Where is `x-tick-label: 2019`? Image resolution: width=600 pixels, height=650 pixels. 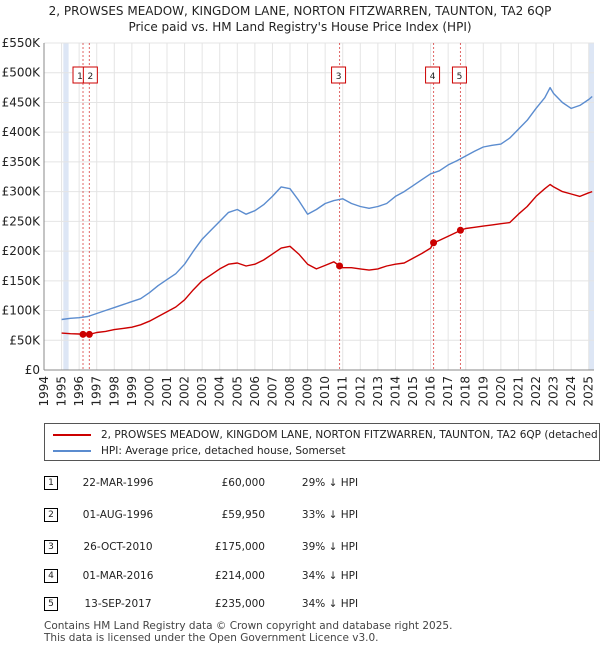 x-tick-label: 2019 is located at coordinates (483, 391).